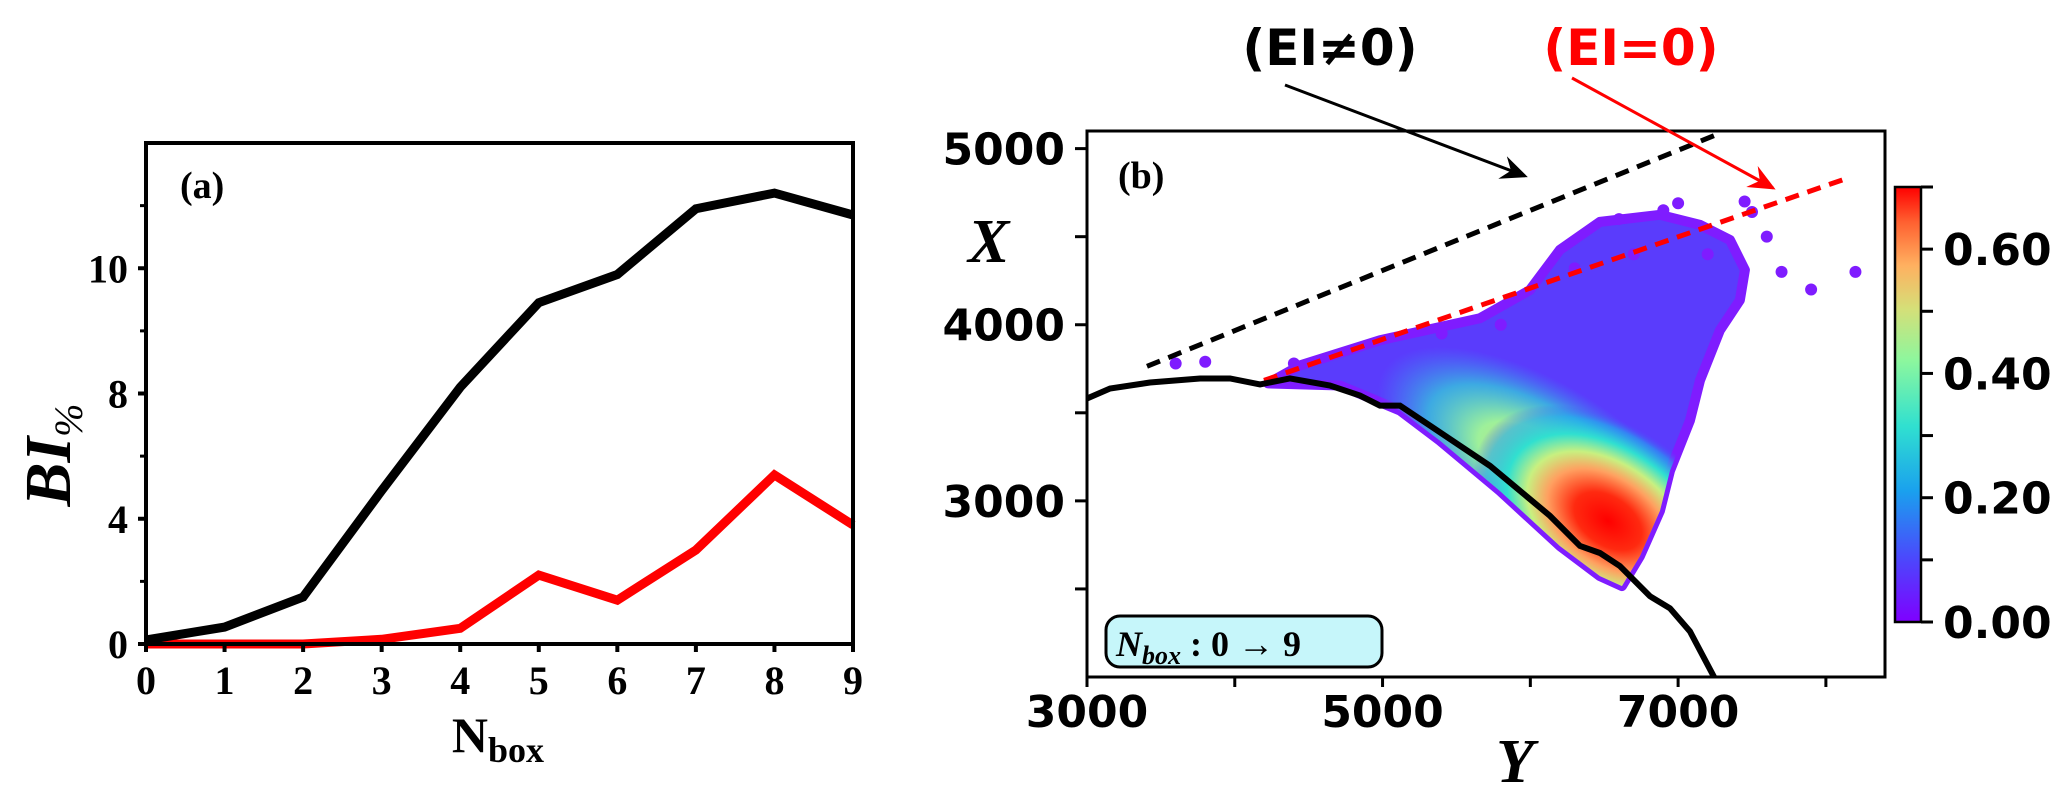  I want to click on x-tick-label-a: 8, so click(774, 680).